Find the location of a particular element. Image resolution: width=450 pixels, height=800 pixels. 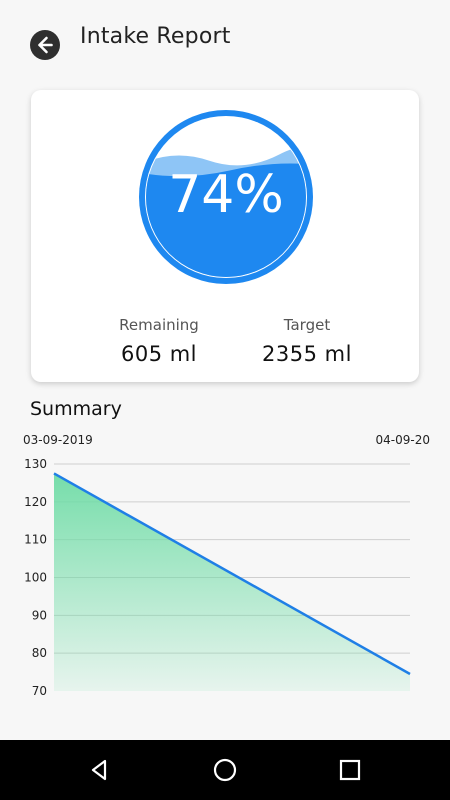

end-date-label: 04-09-20 is located at coordinates (402, 440).